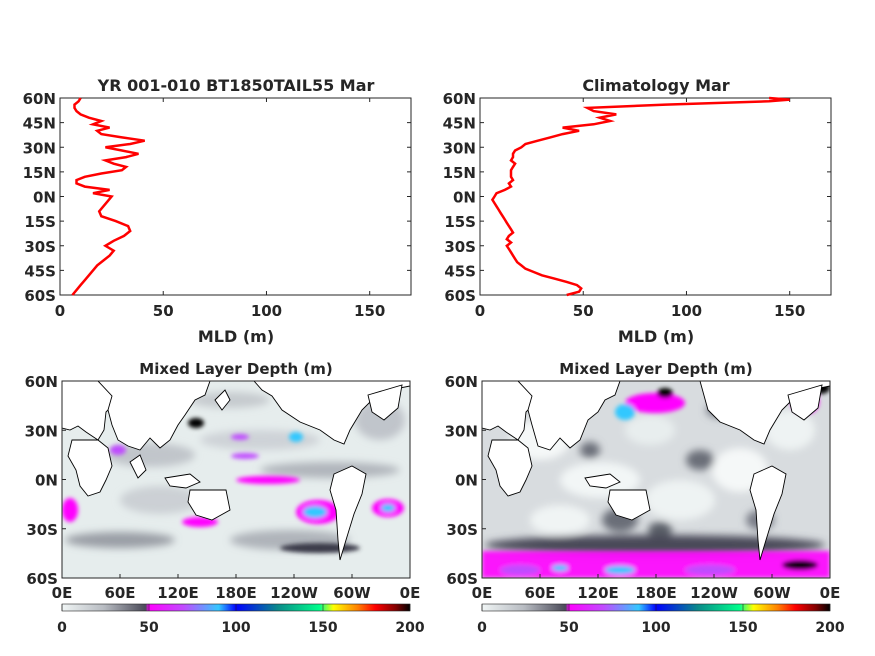  I want to click on map-y-ticks-climatology: 60N 30N 0N 30S 60S, so click(465, 480).